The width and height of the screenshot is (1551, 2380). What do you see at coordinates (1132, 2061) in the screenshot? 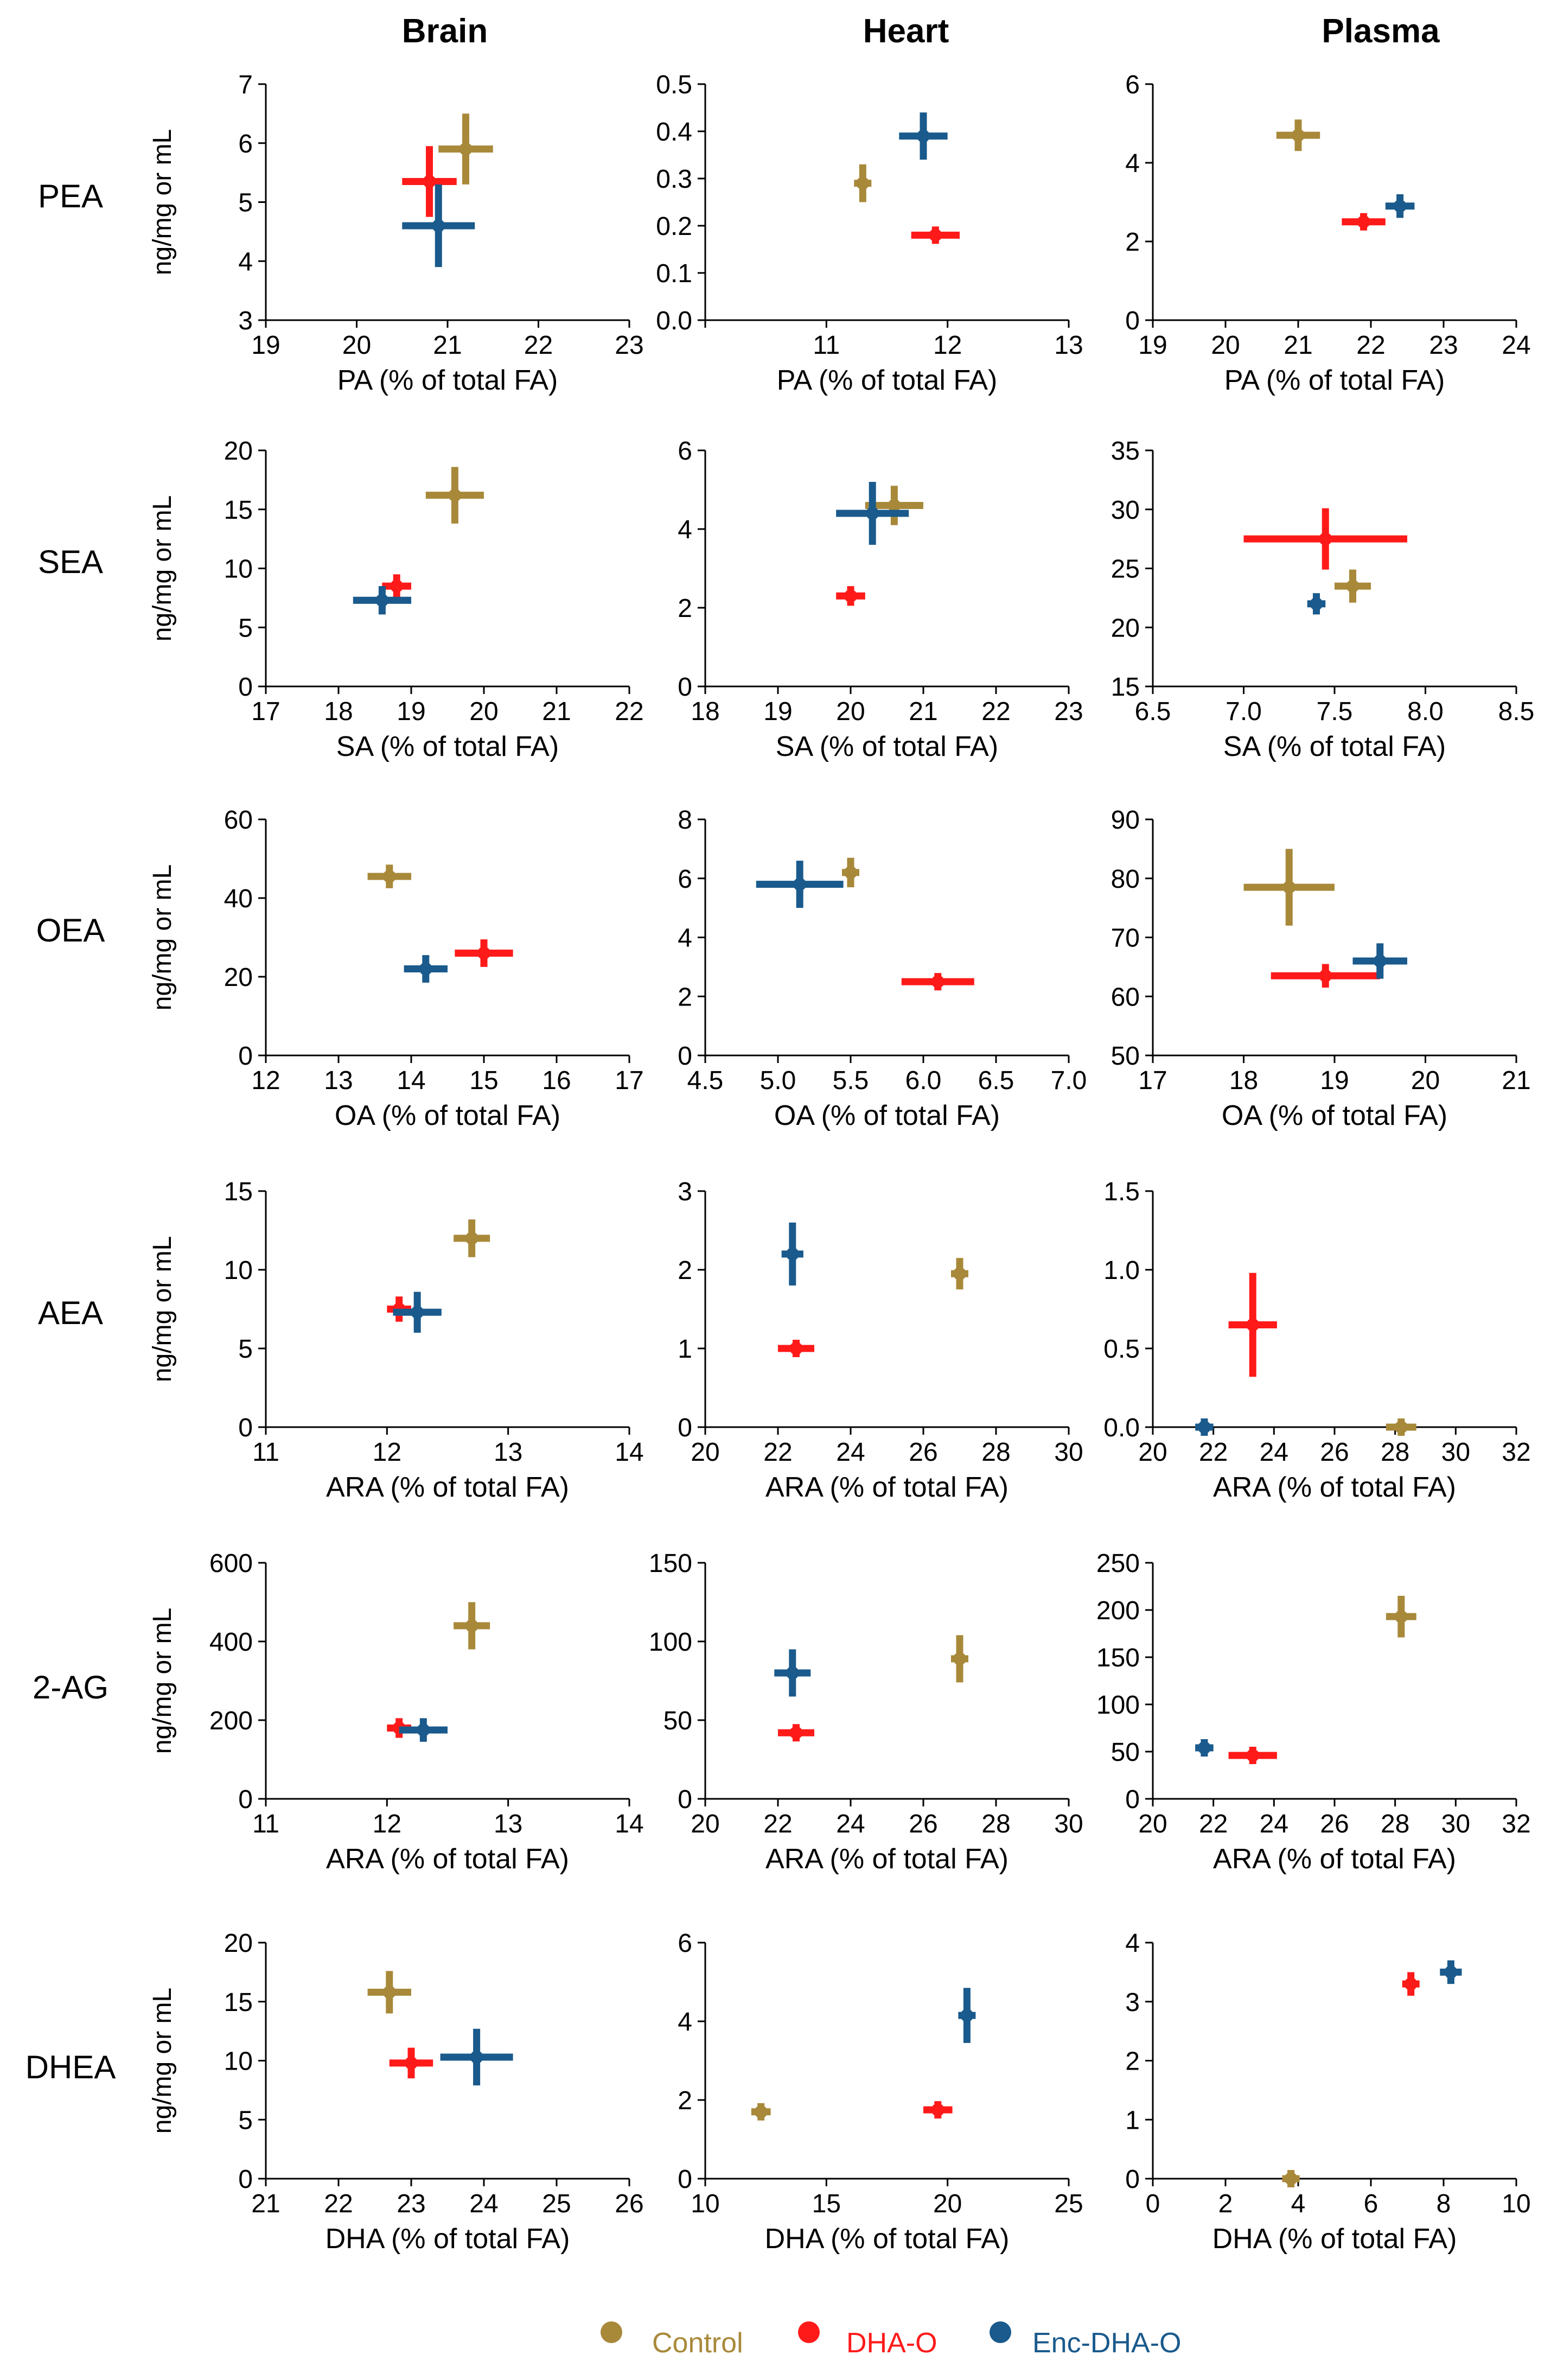
I see `y-tick-label: 2` at bounding box center [1132, 2061].